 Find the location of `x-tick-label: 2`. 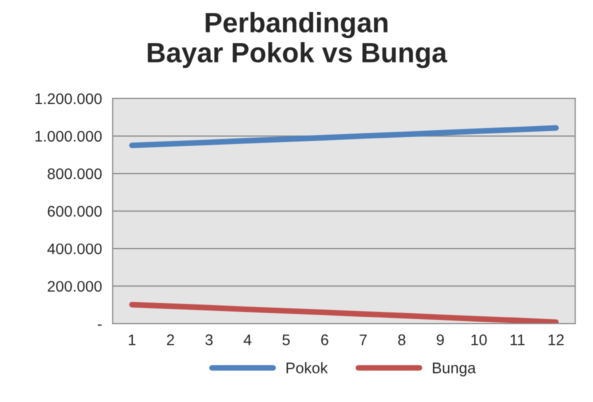

x-tick-label: 2 is located at coordinates (170, 340).